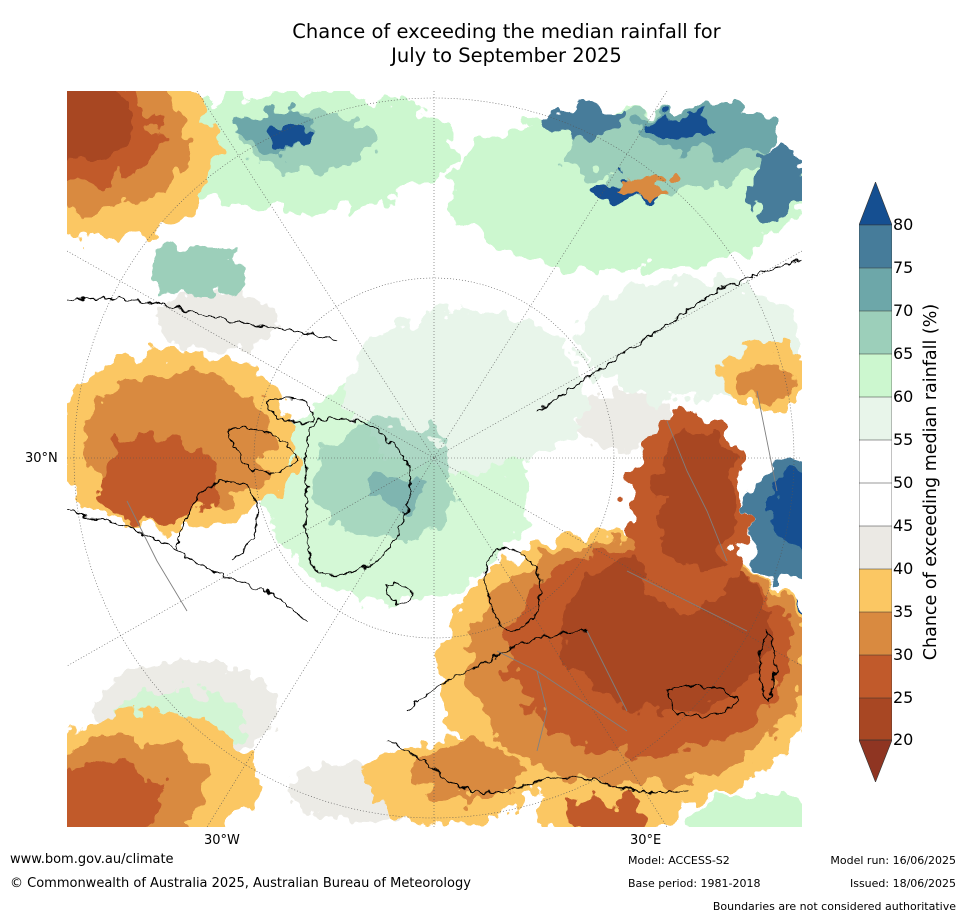 Image resolution: width=965 pixels, height=919 pixels. What do you see at coordinates (903, 654) in the screenshot?
I see `colorbar-tick: 30` at bounding box center [903, 654].